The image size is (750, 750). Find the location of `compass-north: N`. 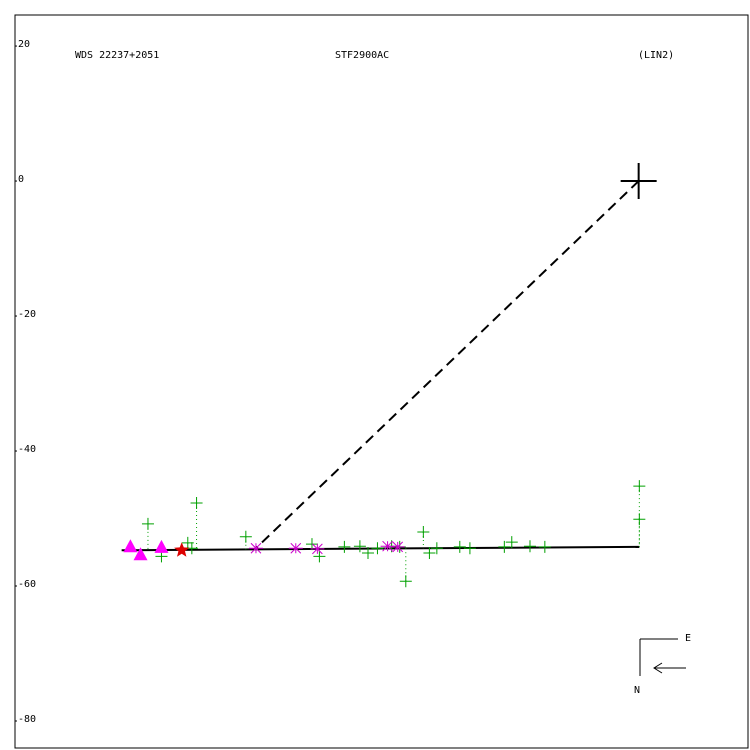

compass-north: N is located at coordinates (637, 690).